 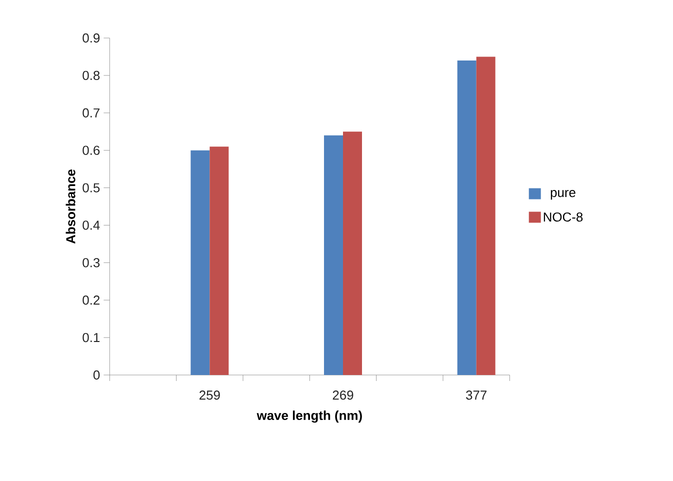 What do you see at coordinates (91, 75) in the screenshot?
I see `y-tick-label: 0.8` at bounding box center [91, 75].